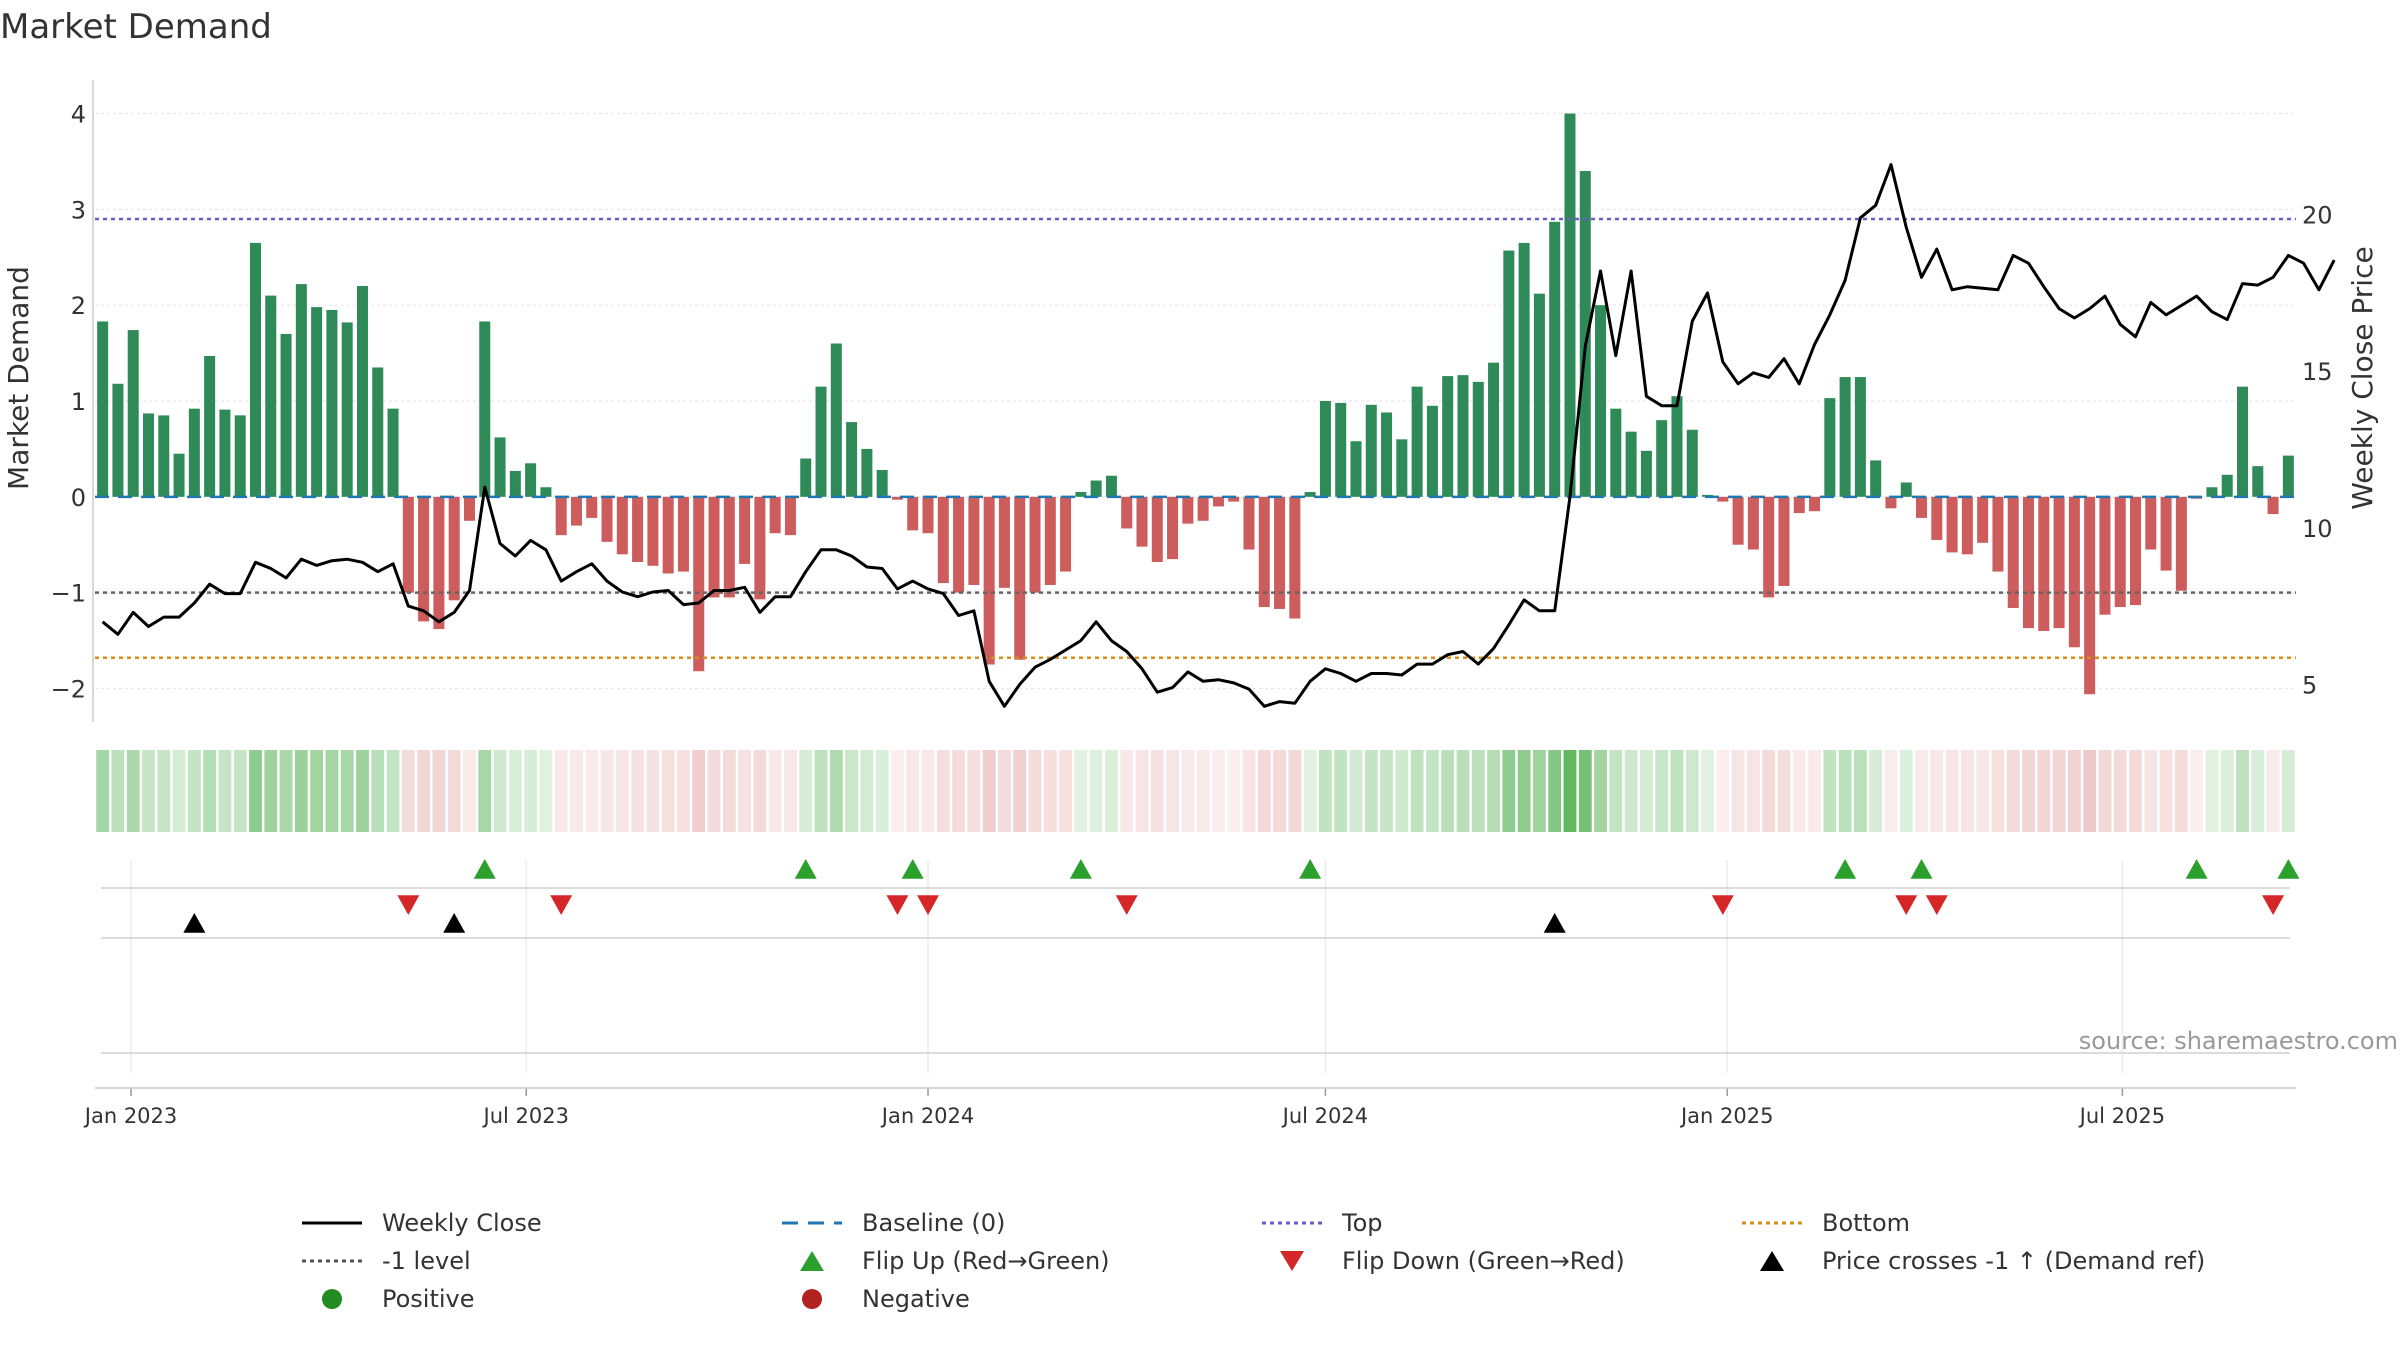 The height and width of the screenshot is (1350, 2400). Describe the element at coordinates (1825, 1223) in the screenshot. I see `legend-item-bottom: Bottom` at that location.